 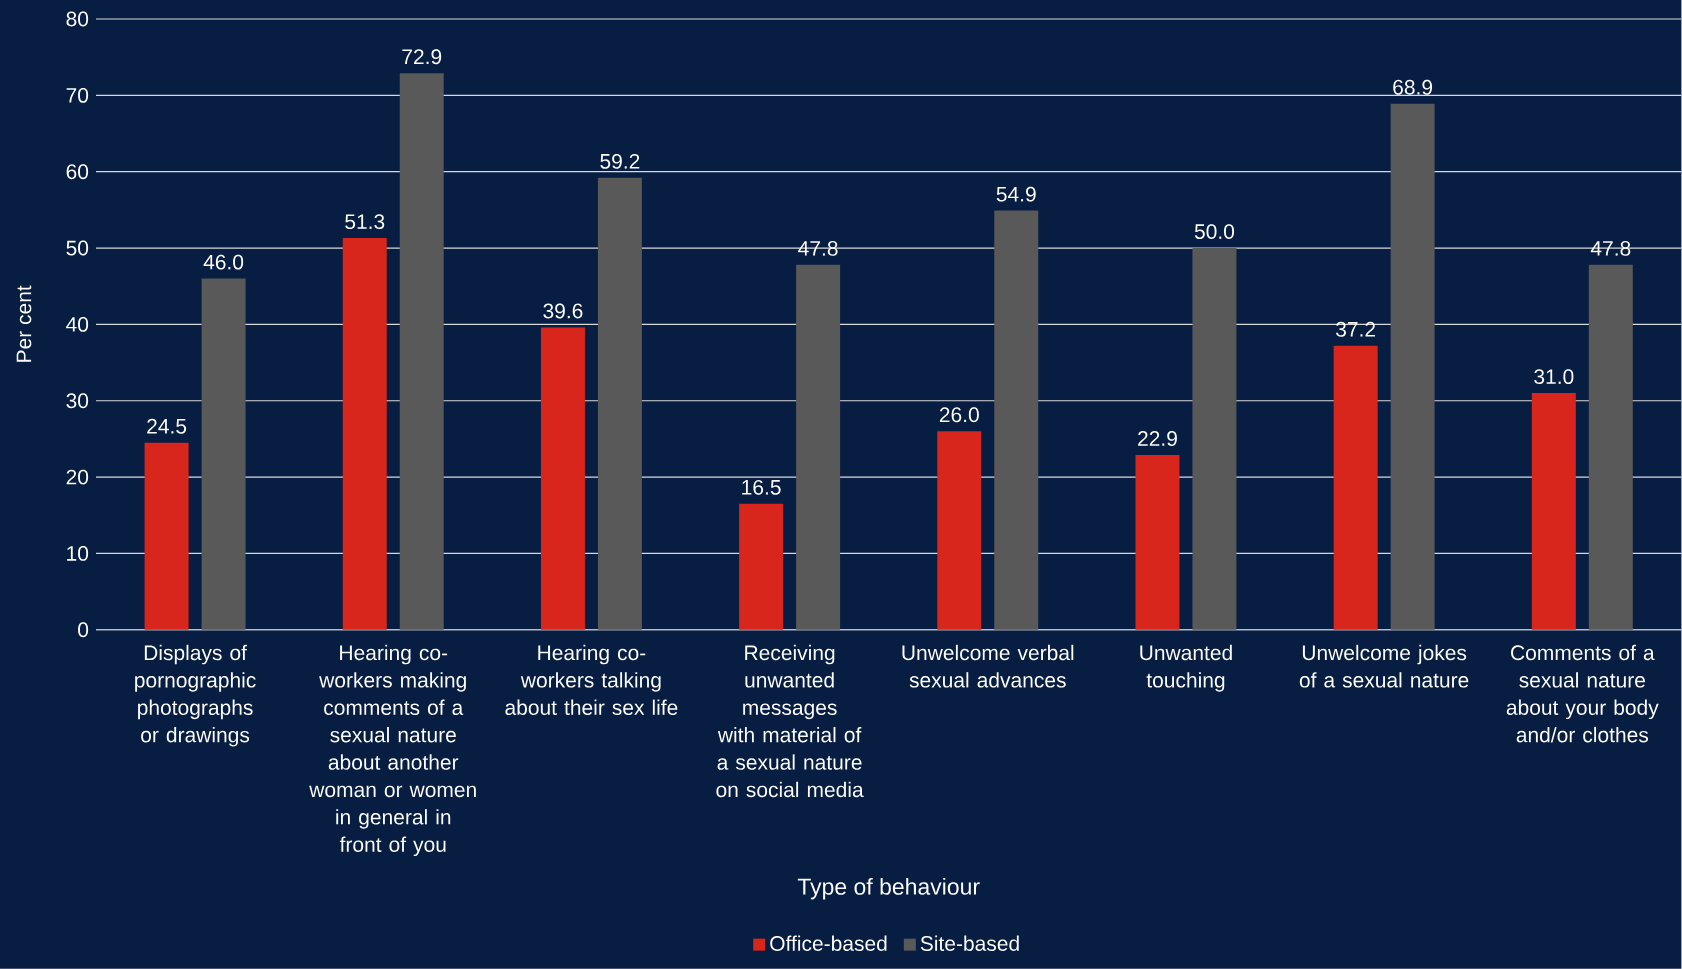 I want to click on y-tick-label: 40, so click(x=77, y=324).